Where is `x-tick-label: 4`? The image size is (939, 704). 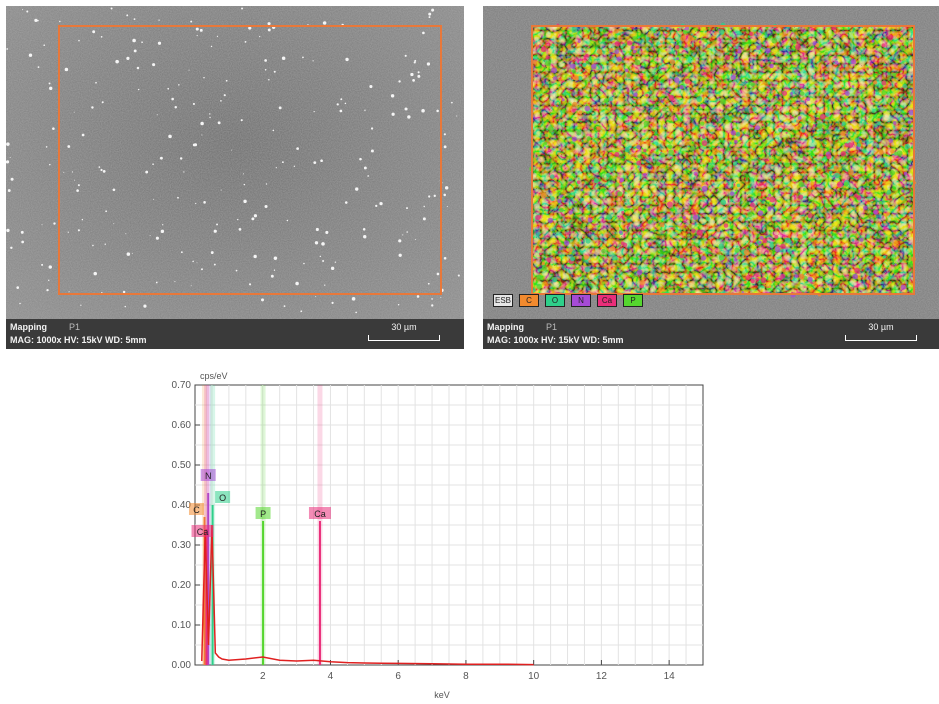 x-tick-label: 4 is located at coordinates (331, 676).